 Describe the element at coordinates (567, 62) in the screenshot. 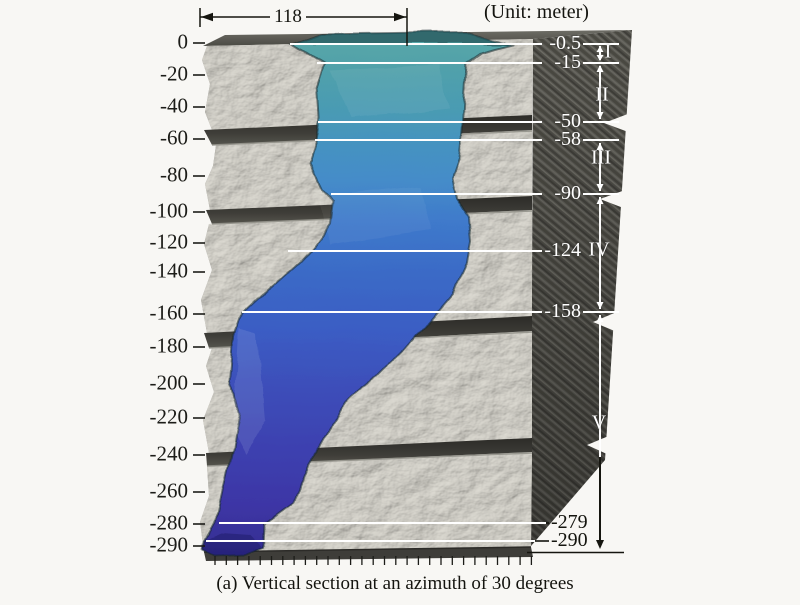

I see `depth-marker-label: -15` at that location.